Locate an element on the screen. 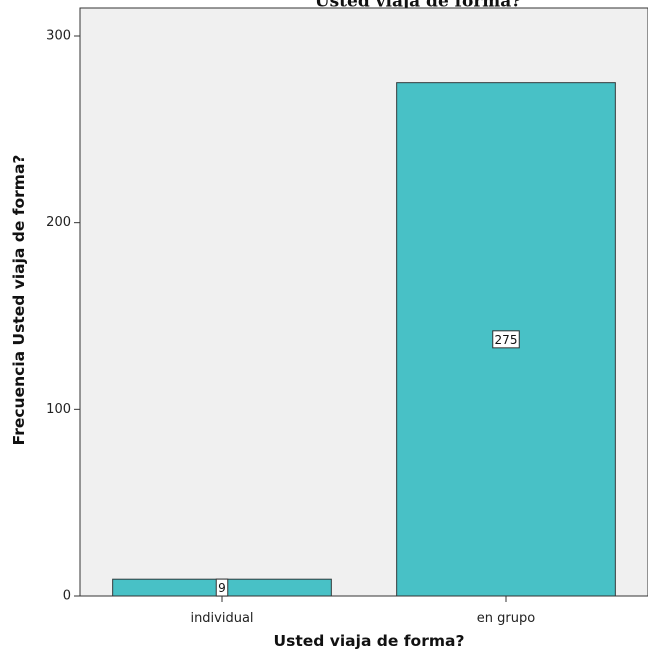 Image resolution: width=648 pixels, height=655 pixels. chart-title: Usted viaja de forma? is located at coordinates (418, 6).